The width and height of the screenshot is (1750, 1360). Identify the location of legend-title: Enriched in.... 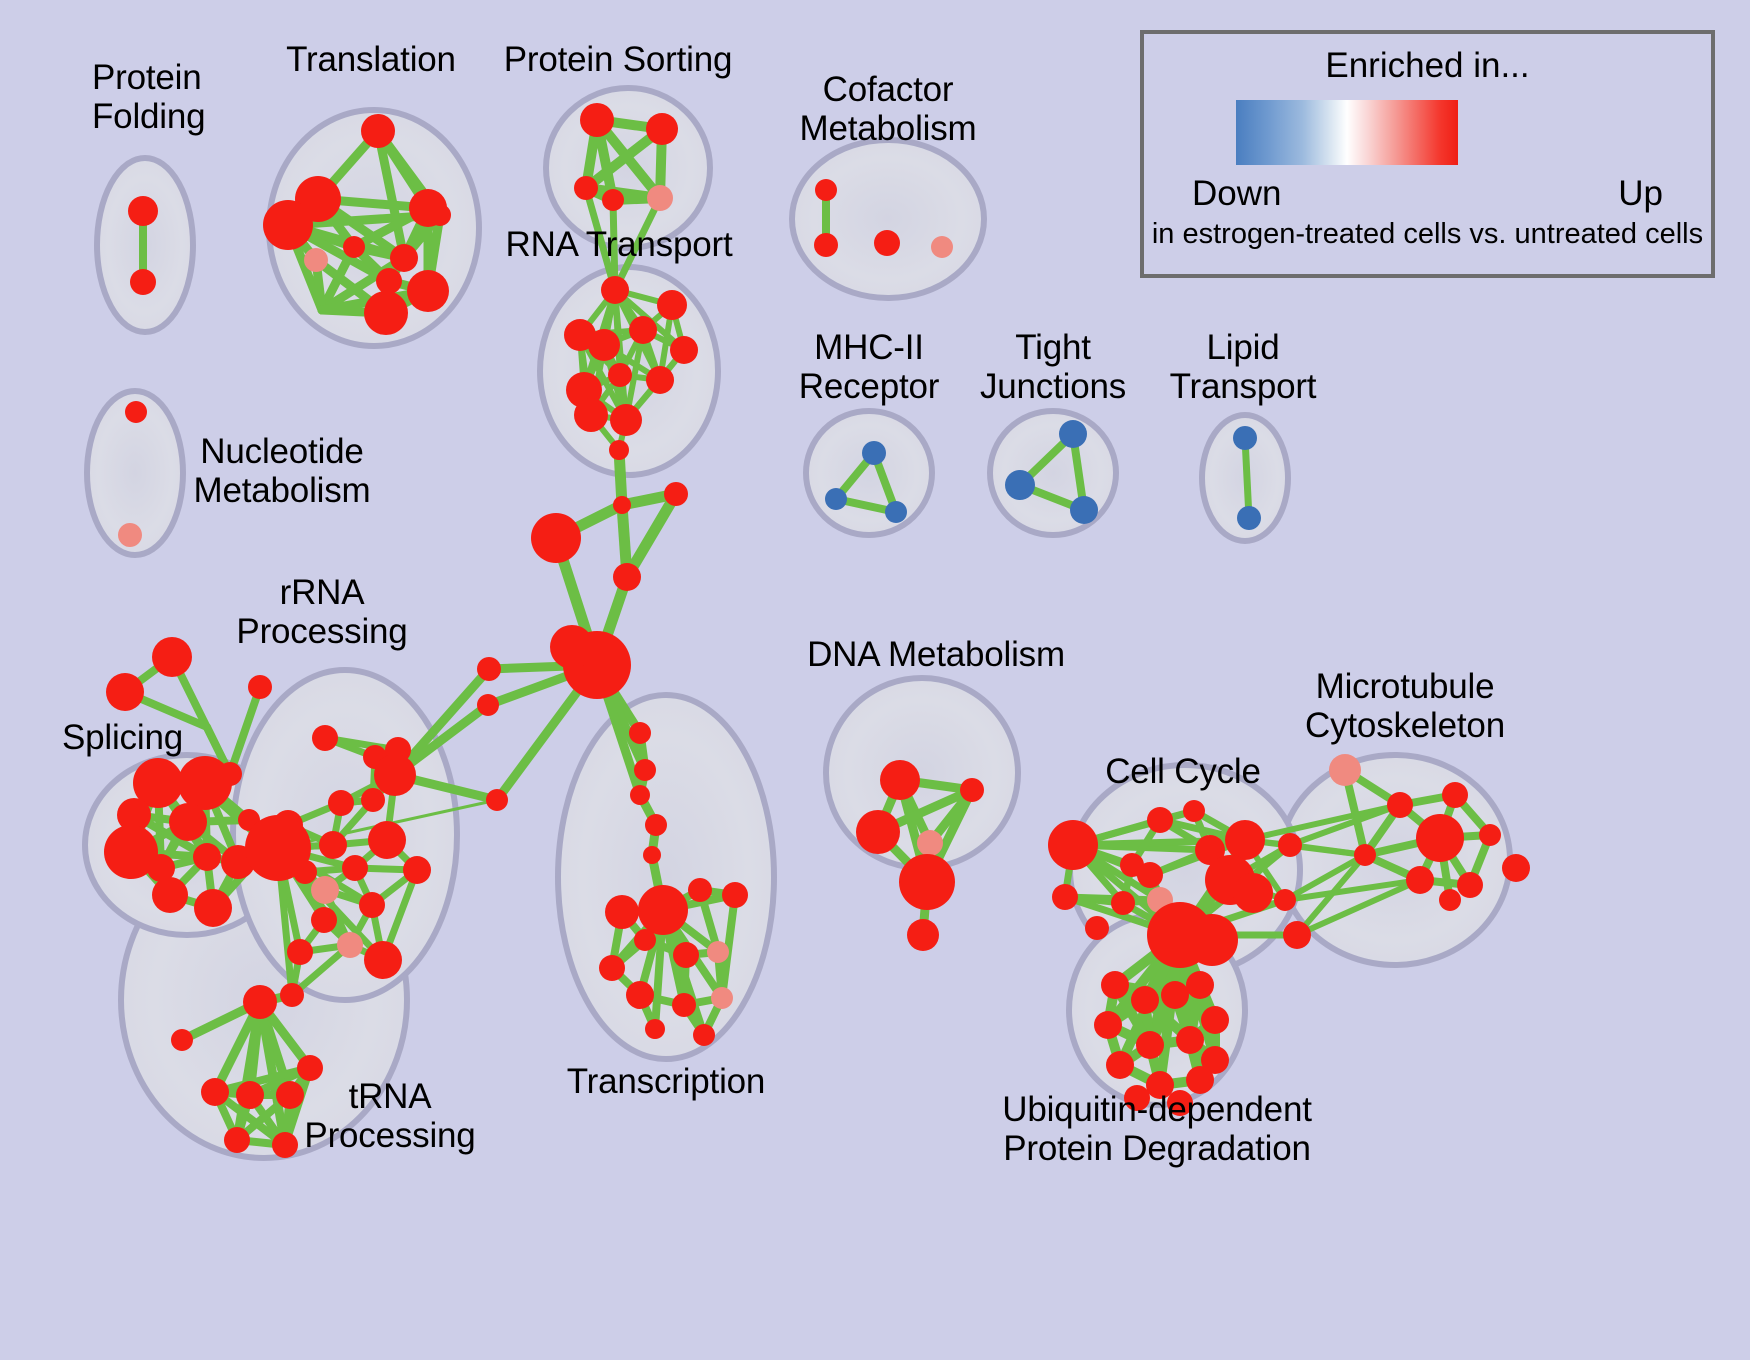
(1427, 65).